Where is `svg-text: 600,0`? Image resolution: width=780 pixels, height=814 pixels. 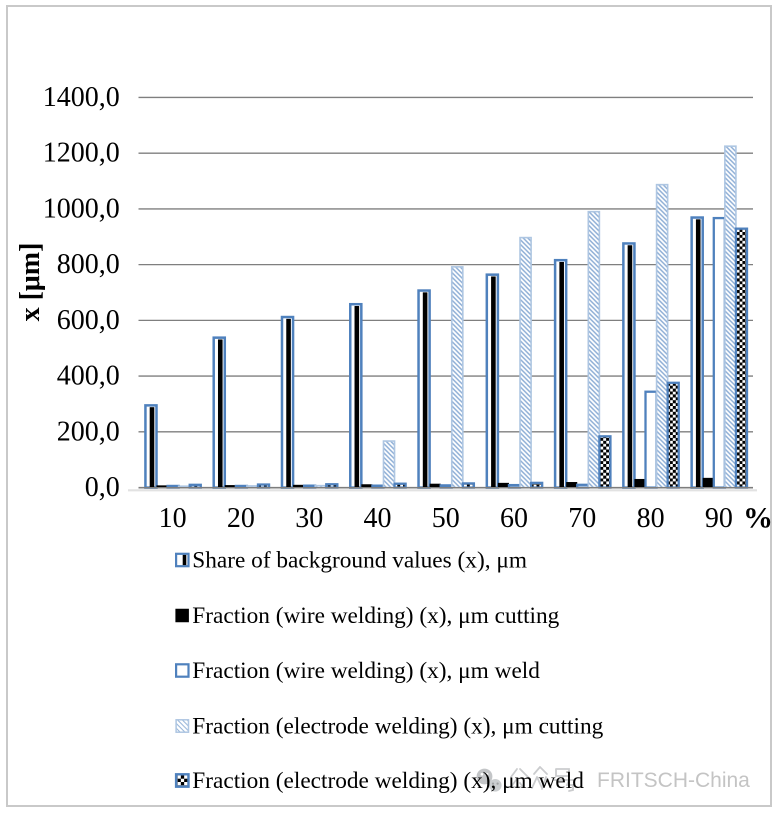
svg-text: 600,0 is located at coordinates (88, 320).